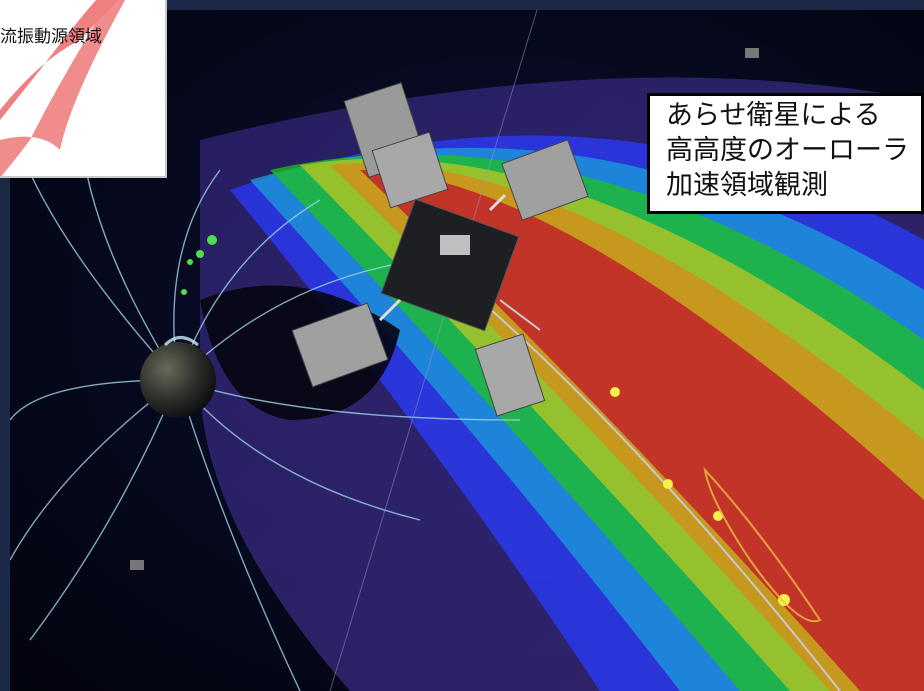  What do you see at coordinates (178, 380) in the screenshot?
I see `earth-icon` at bounding box center [178, 380].